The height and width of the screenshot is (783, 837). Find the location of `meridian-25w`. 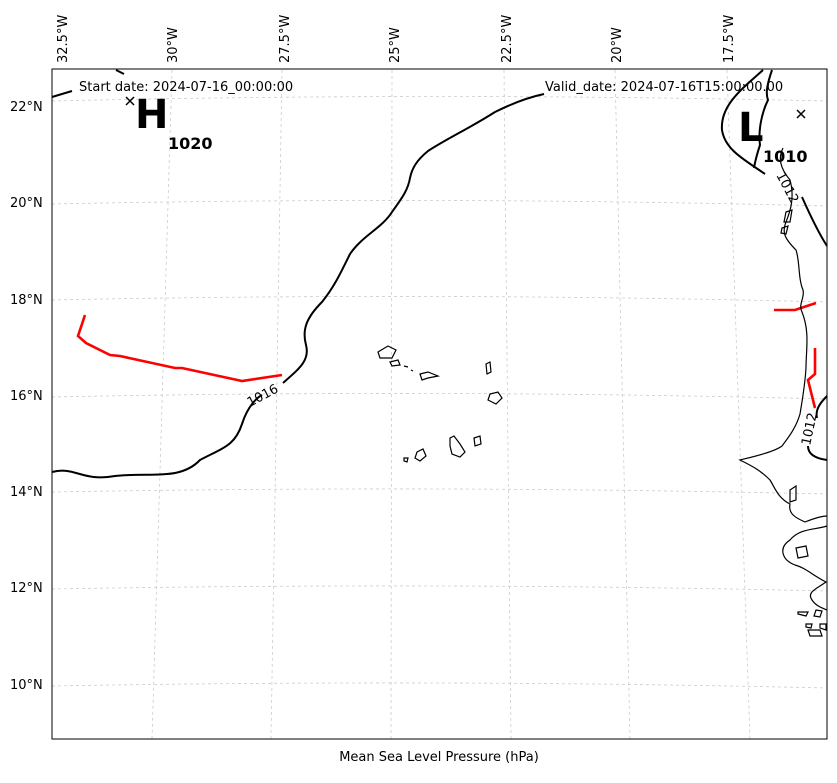

meridian-25w is located at coordinates (391, 404).